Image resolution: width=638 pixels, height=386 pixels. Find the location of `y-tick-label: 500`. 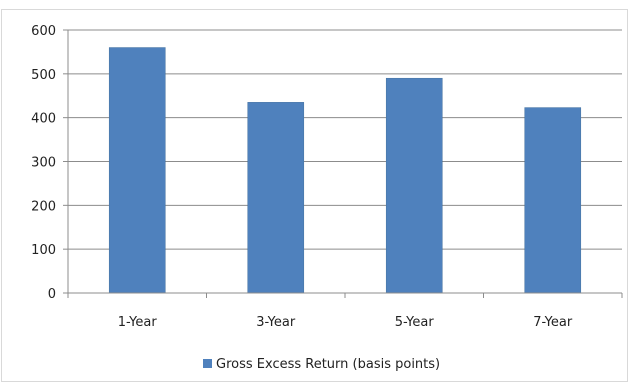

y-tick-label: 500 is located at coordinates (43, 75).